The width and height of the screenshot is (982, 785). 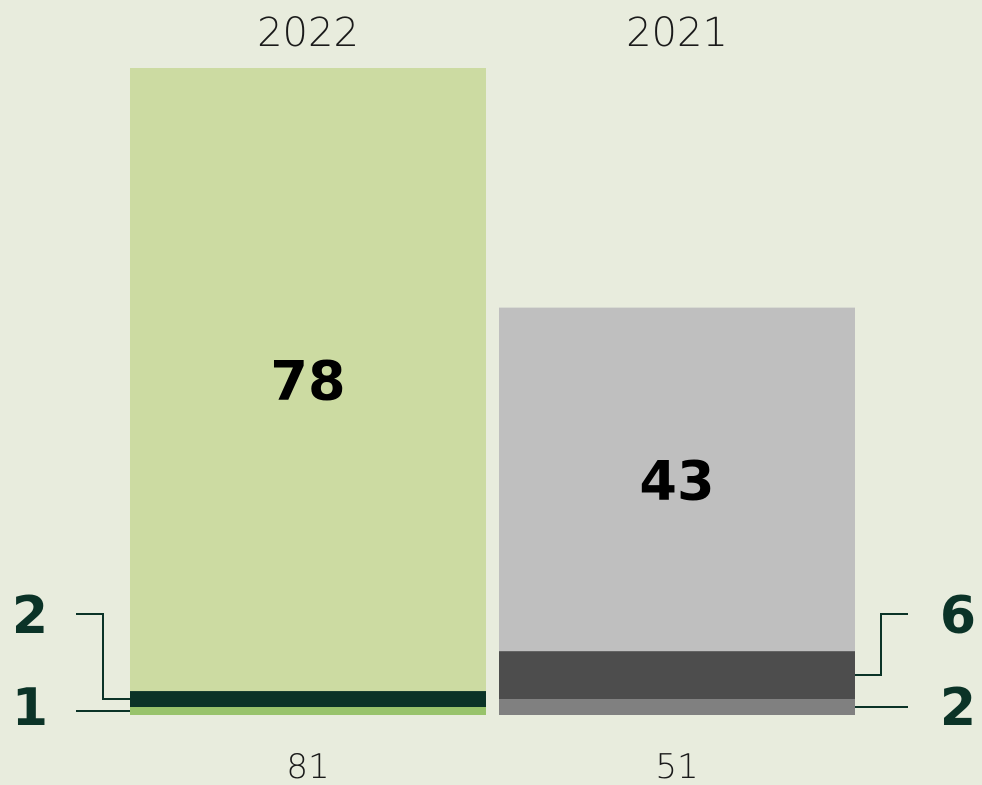 I want to click on segment-value-label-2022-2: 78, so click(x=307, y=381).